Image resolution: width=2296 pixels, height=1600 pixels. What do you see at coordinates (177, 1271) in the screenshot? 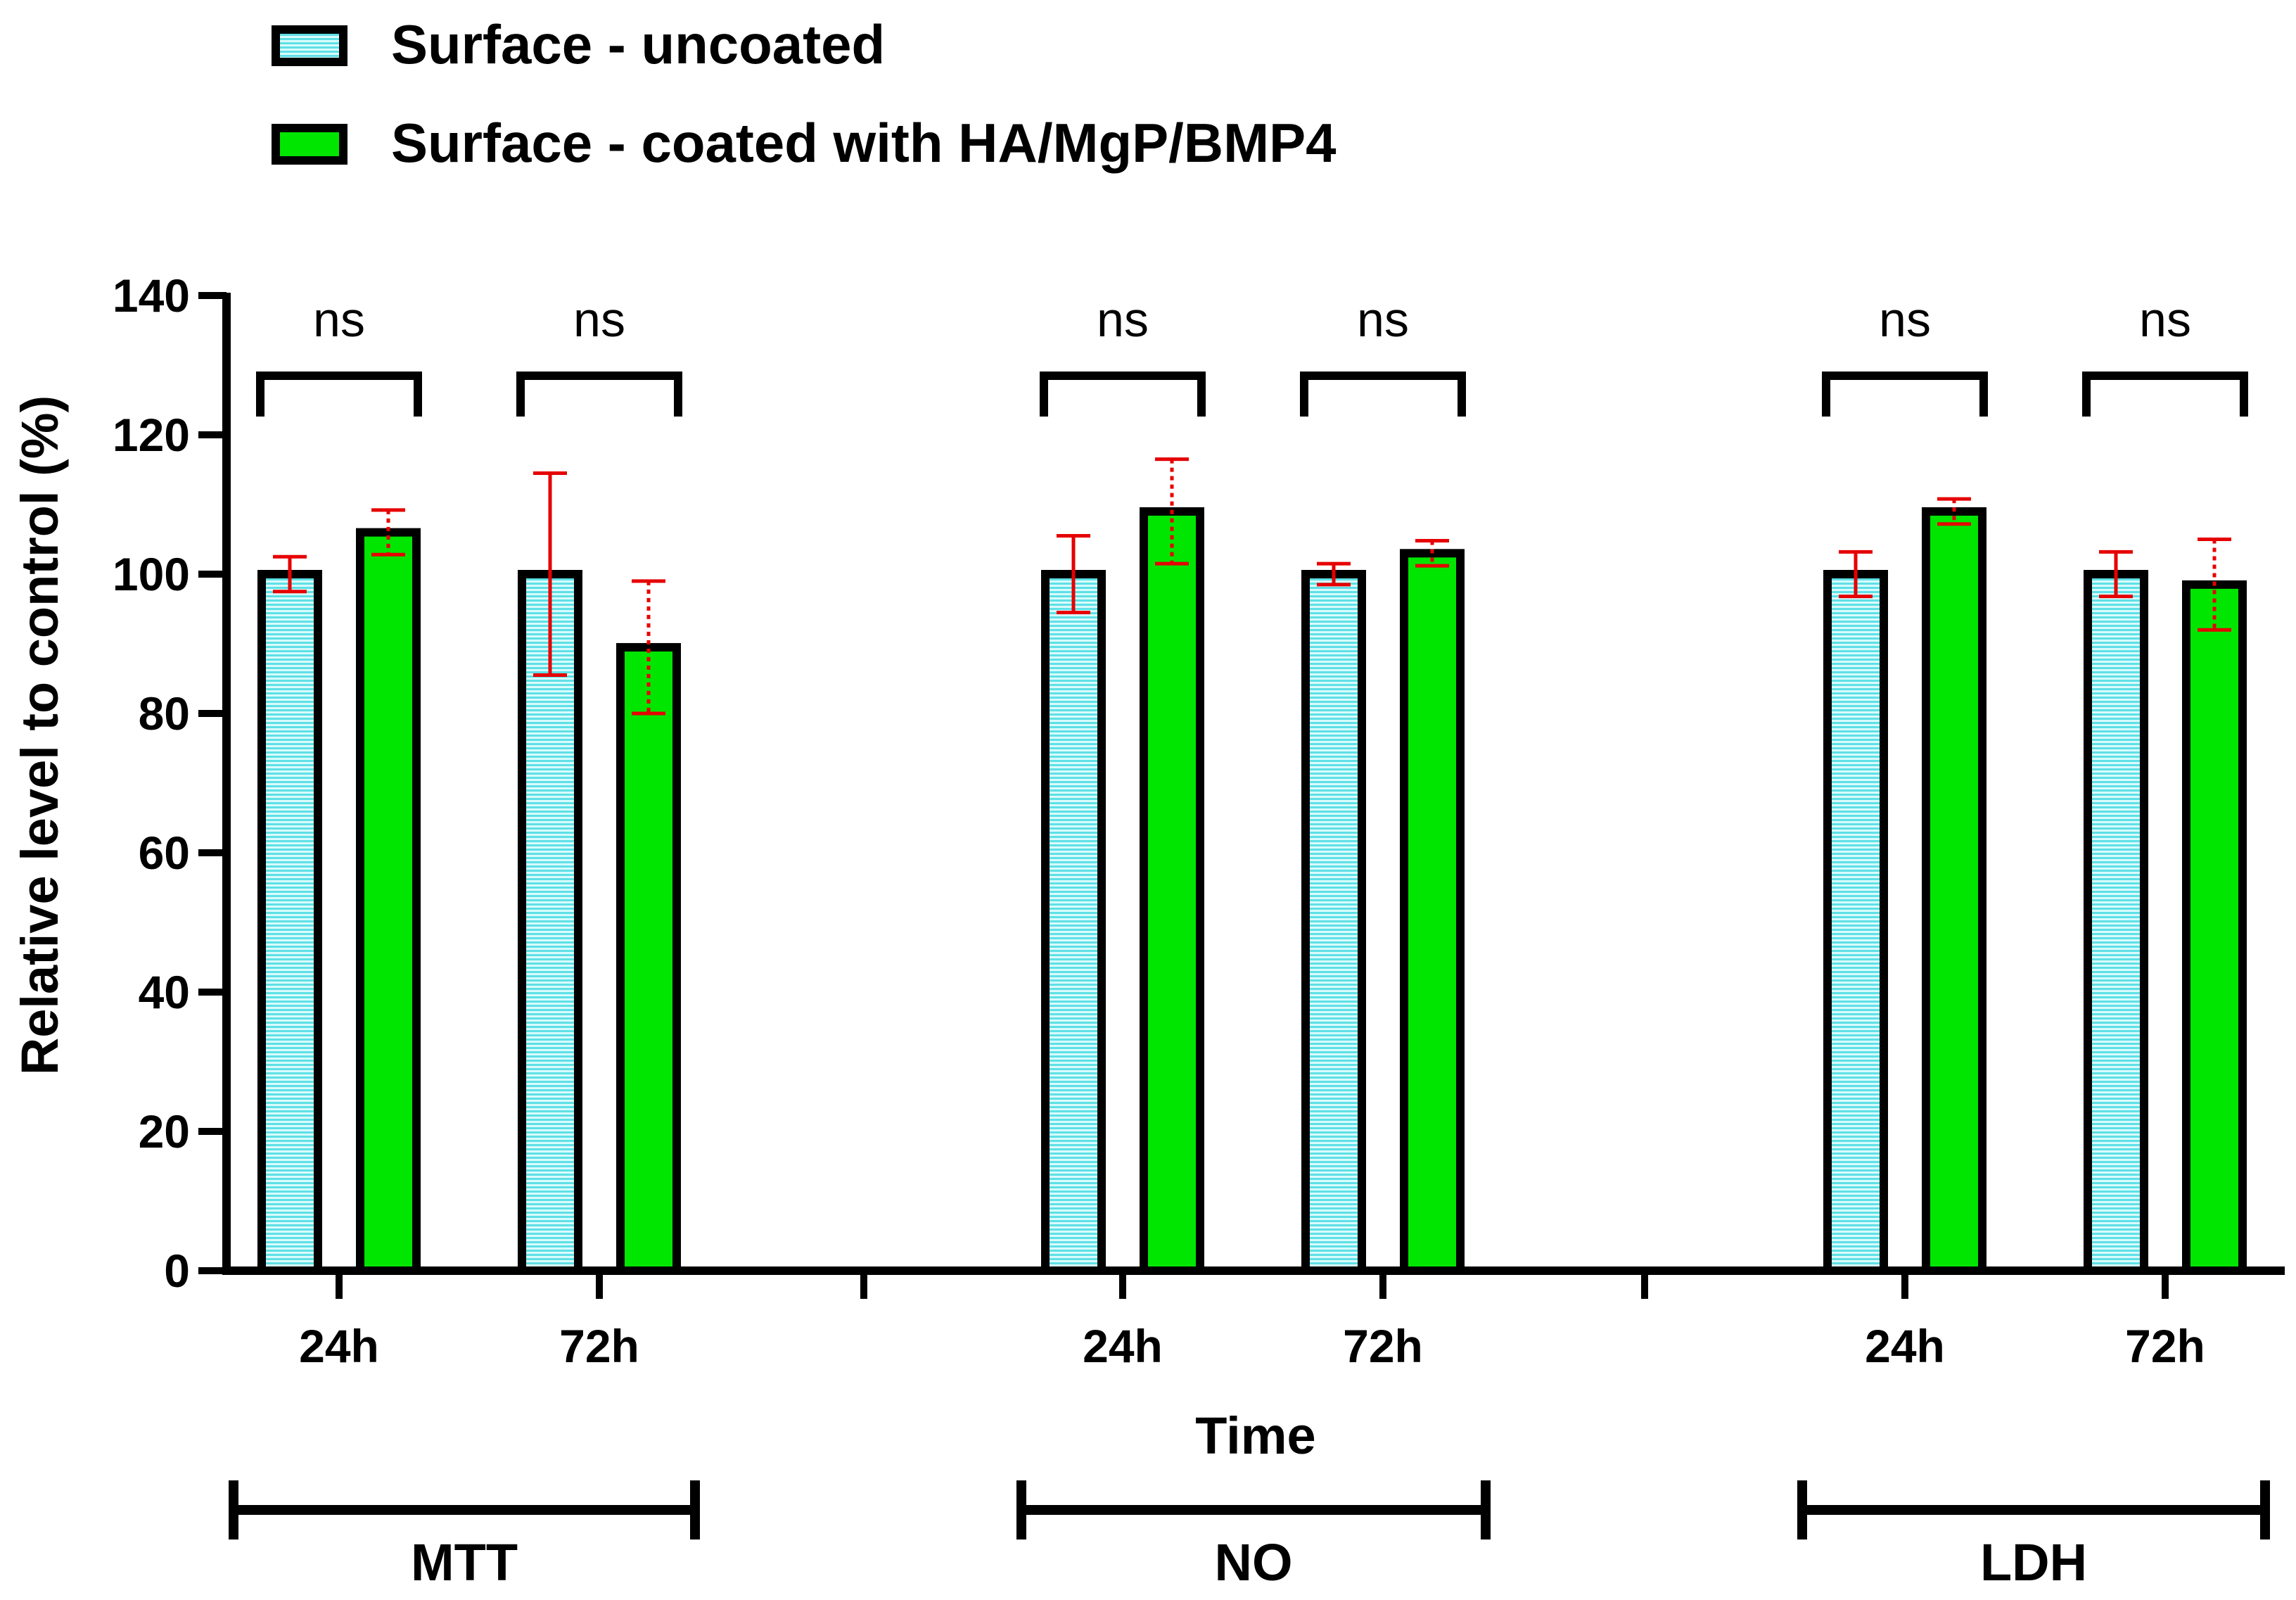
I see `y-tick-label: 0` at bounding box center [177, 1271].